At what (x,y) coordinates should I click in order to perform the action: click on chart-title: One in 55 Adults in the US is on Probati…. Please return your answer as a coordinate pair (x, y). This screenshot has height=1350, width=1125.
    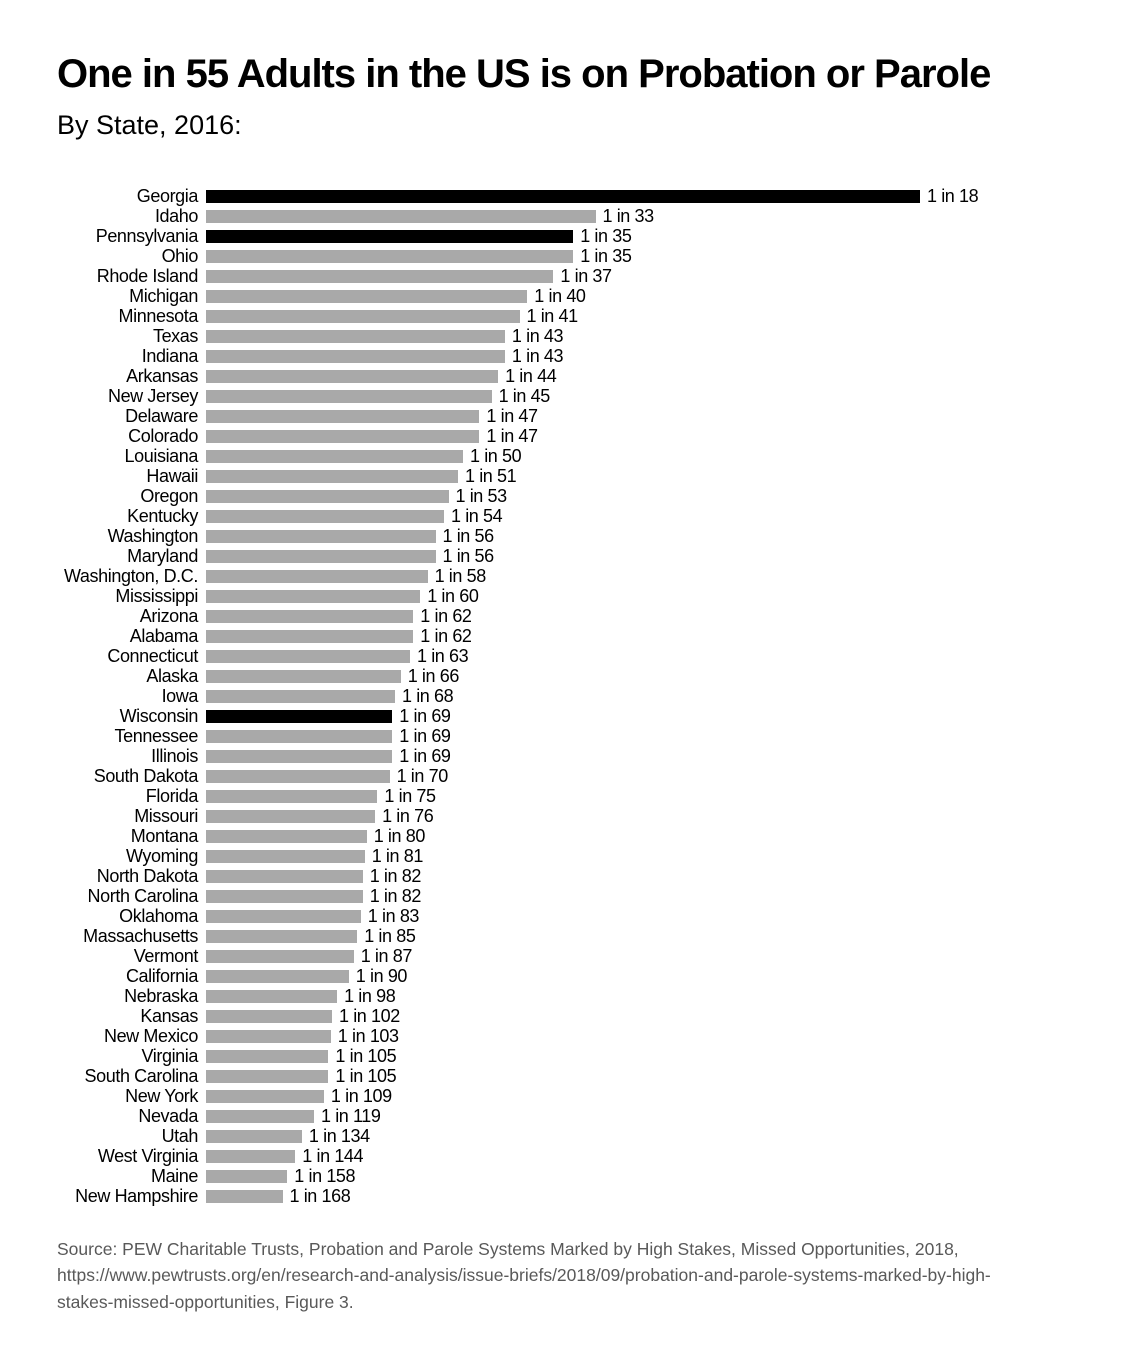
    Looking at the image, I should click on (524, 74).